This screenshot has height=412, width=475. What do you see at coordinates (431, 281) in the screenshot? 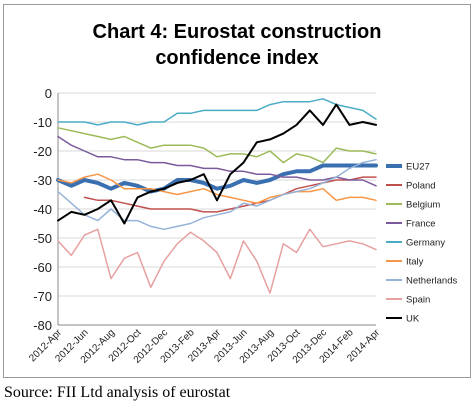
I see `legend-item-label: Netherlands` at bounding box center [431, 281].